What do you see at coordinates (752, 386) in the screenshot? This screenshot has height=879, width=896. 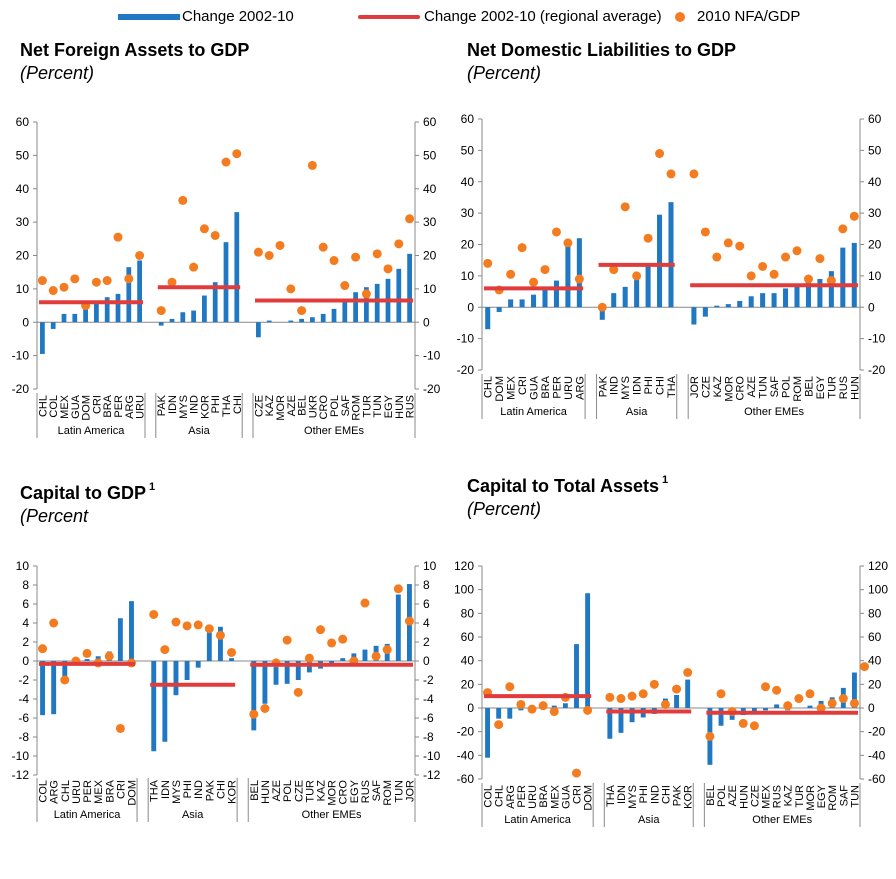 I see `category-label: AZE` at bounding box center [752, 386].